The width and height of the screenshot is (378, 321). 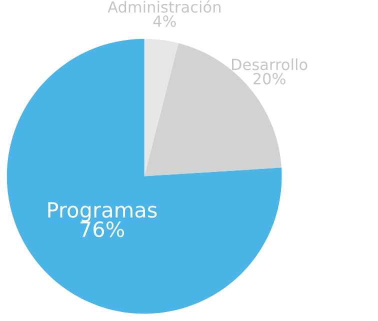 What do you see at coordinates (102, 229) in the screenshot?
I see `data-label: 76%` at bounding box center [102, 229].